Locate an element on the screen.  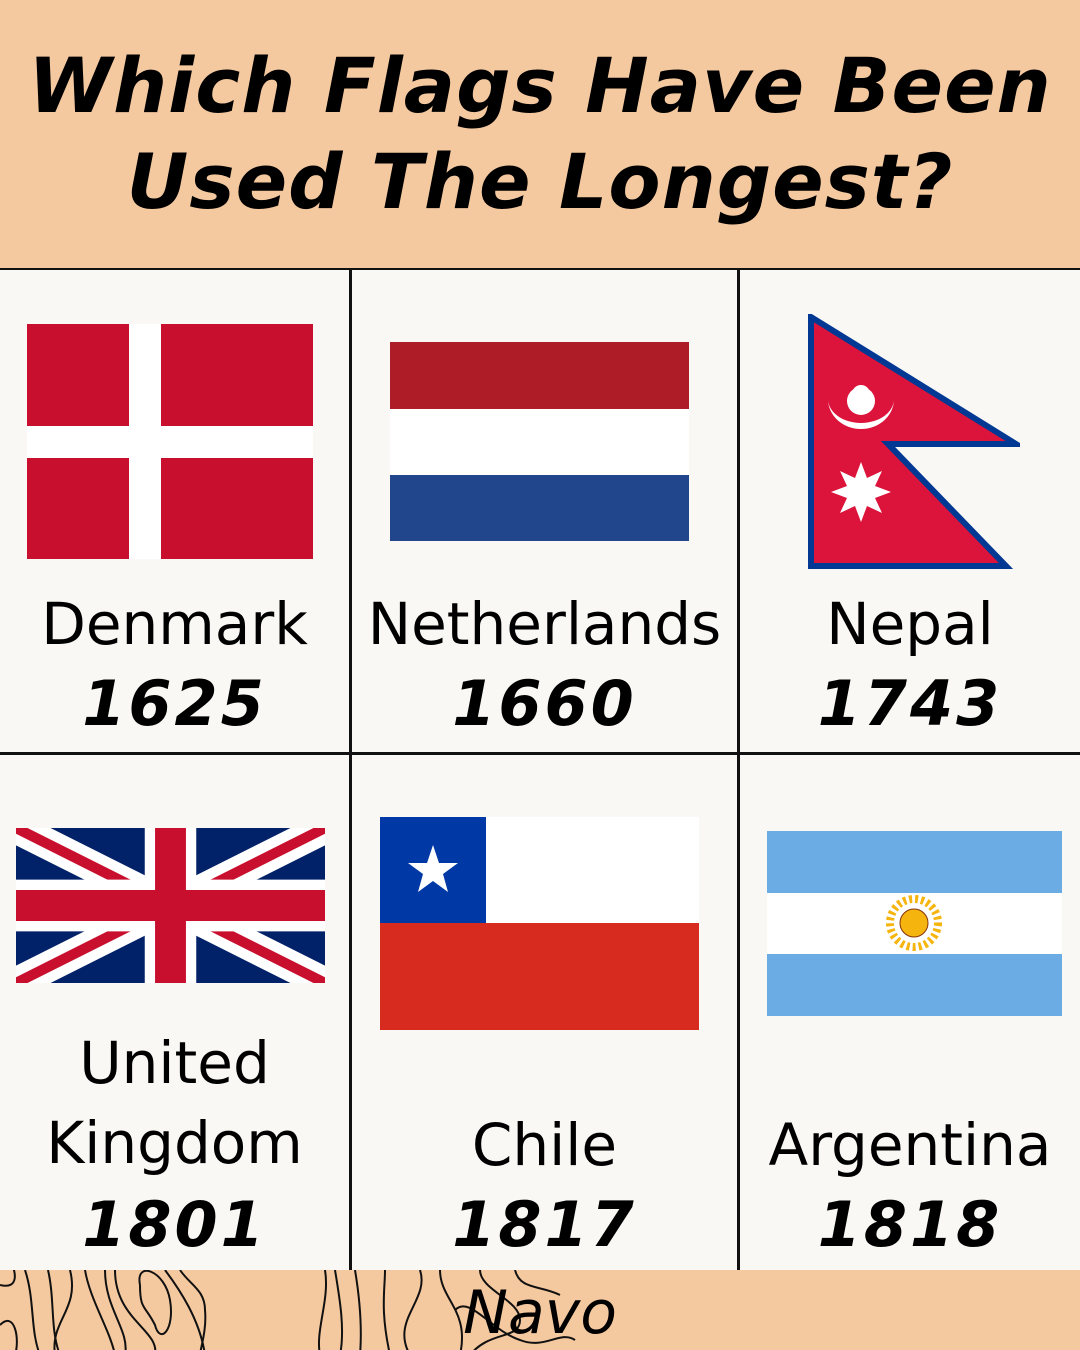
flag-card-nepal: Nepal 1743 is located at coordinates (910, 512).